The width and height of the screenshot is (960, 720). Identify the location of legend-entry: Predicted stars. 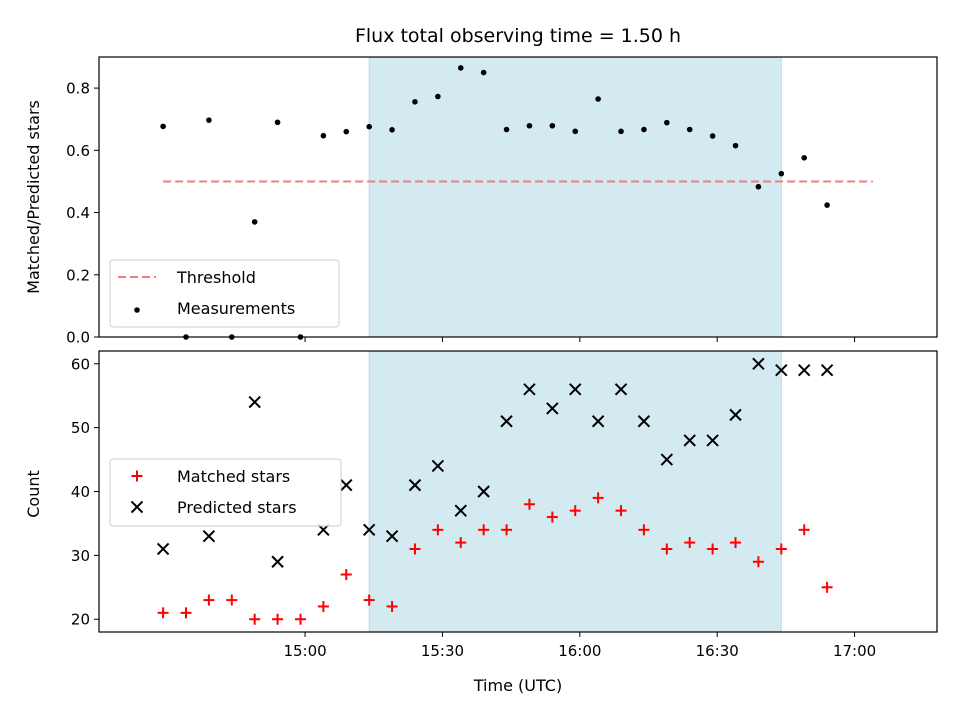
(213, 507).